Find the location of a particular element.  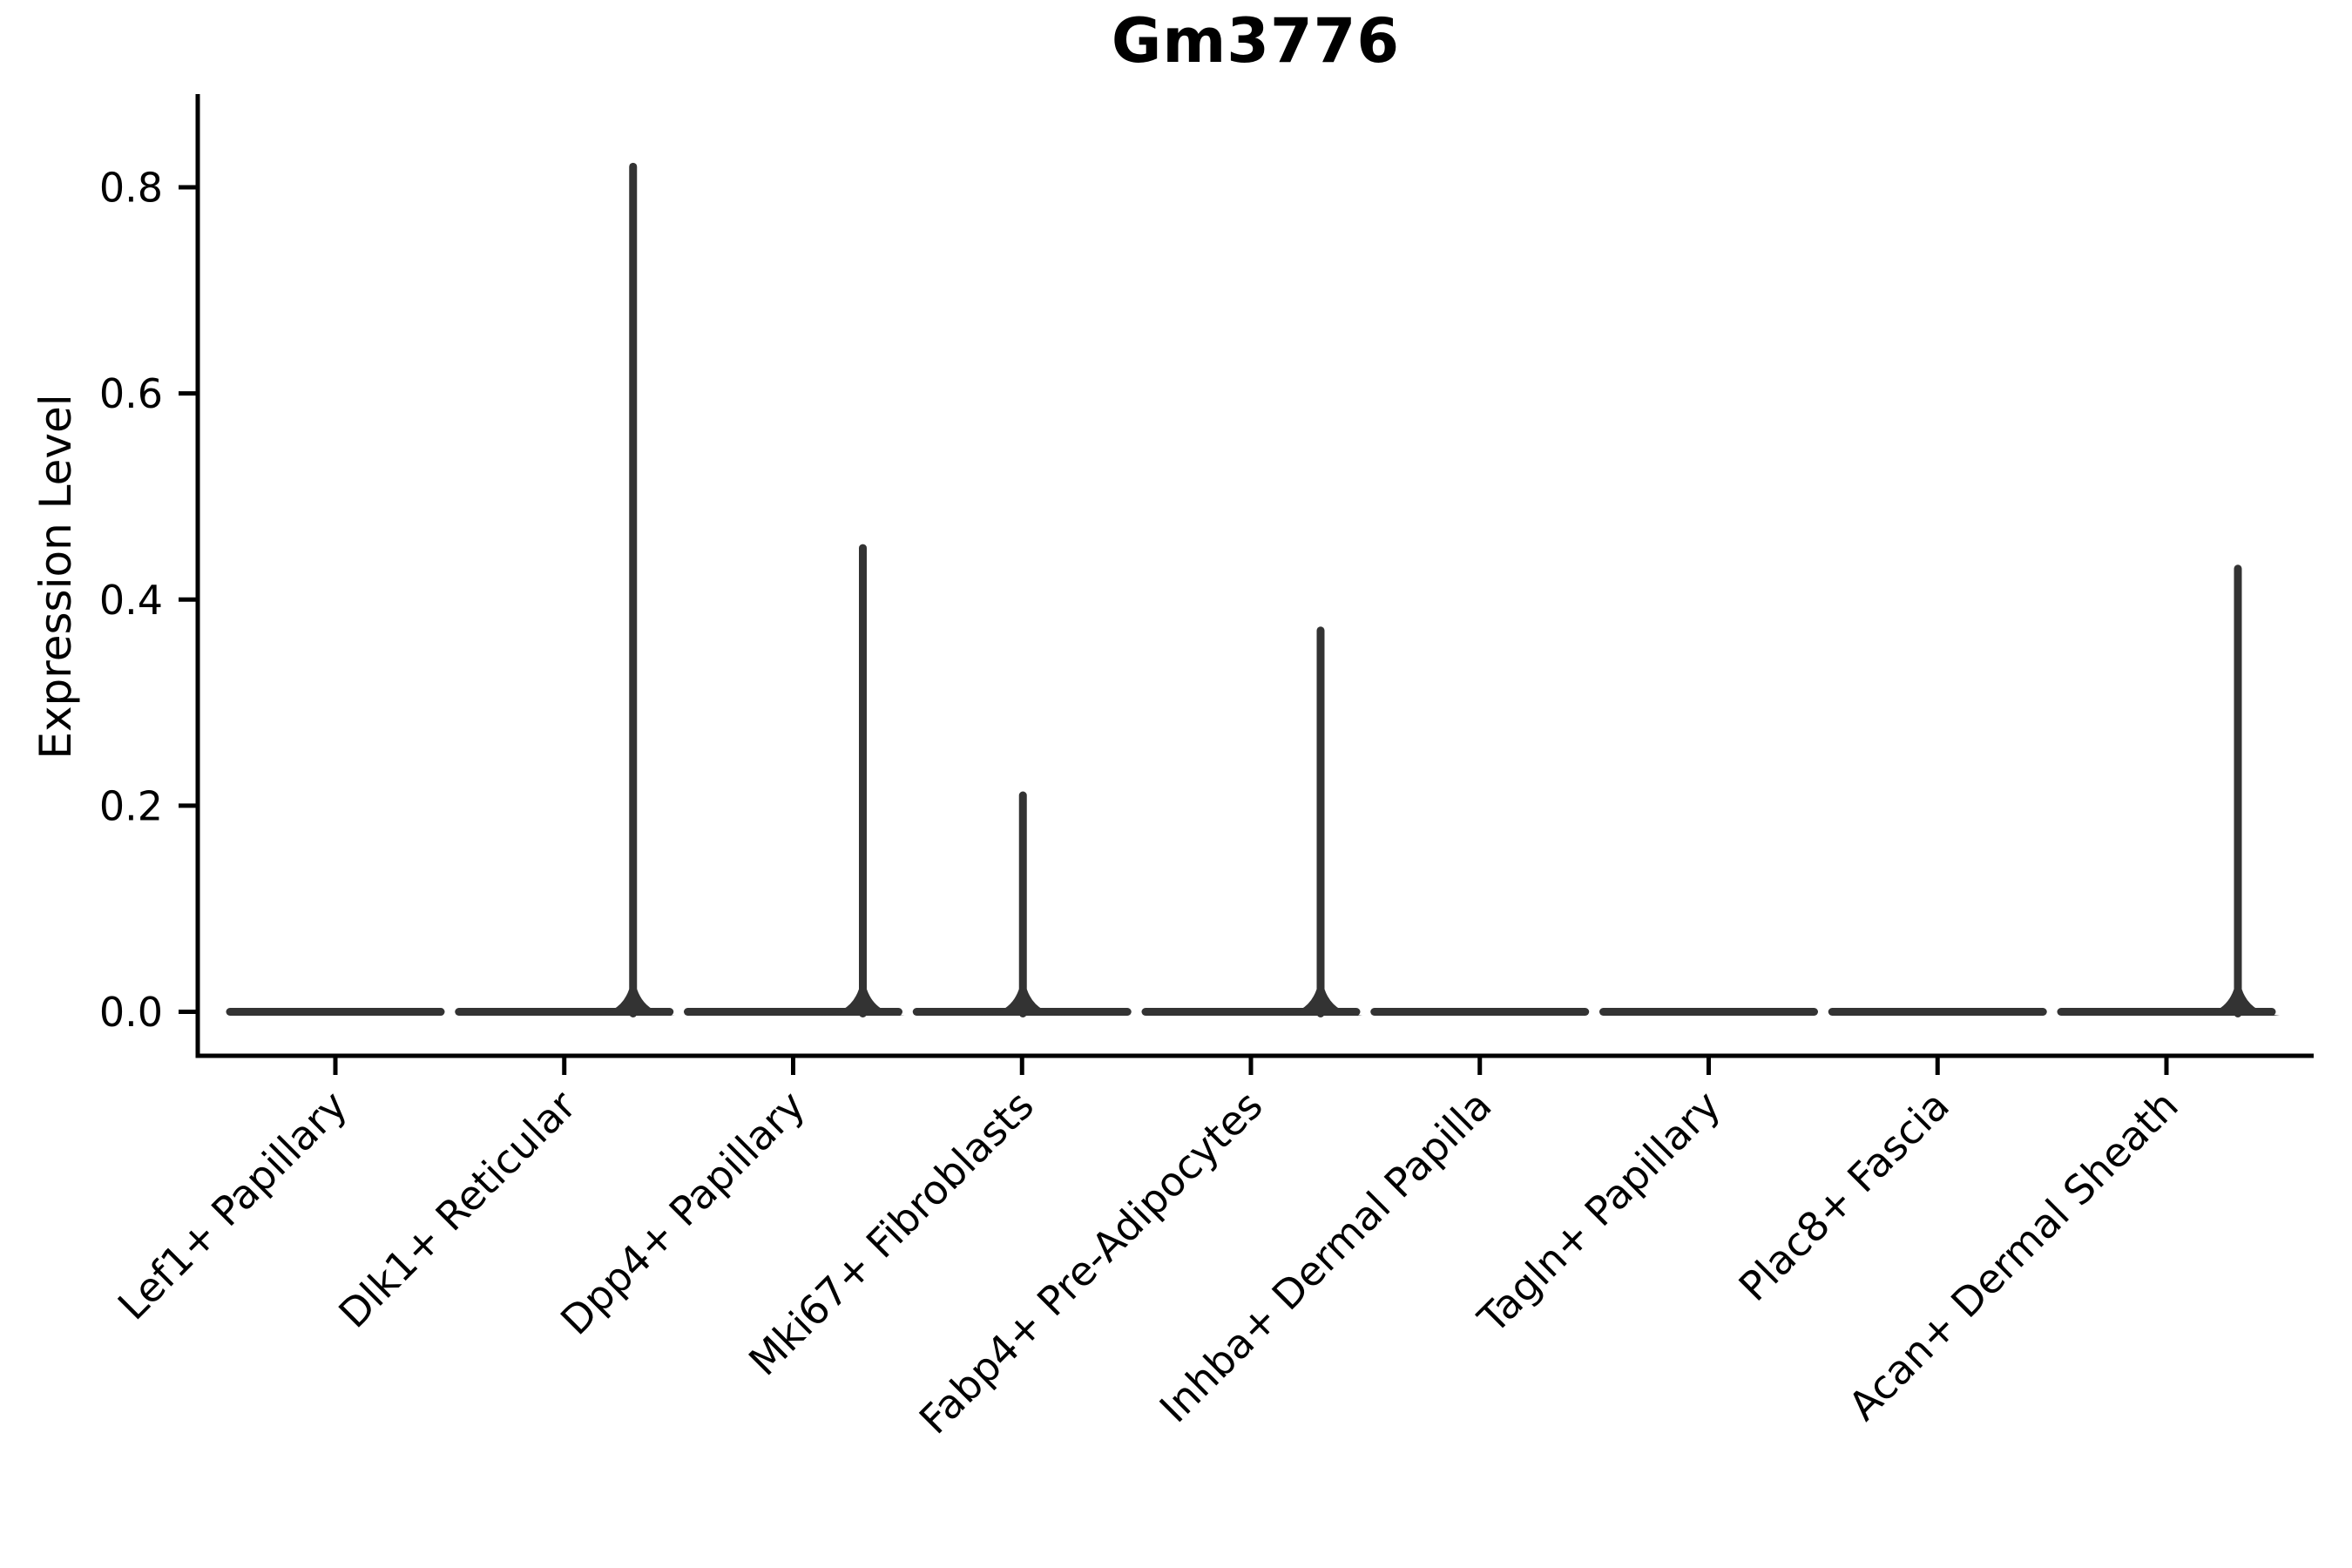

y-axis-tick-label: 0.6 is located at coordinates (131, 393).